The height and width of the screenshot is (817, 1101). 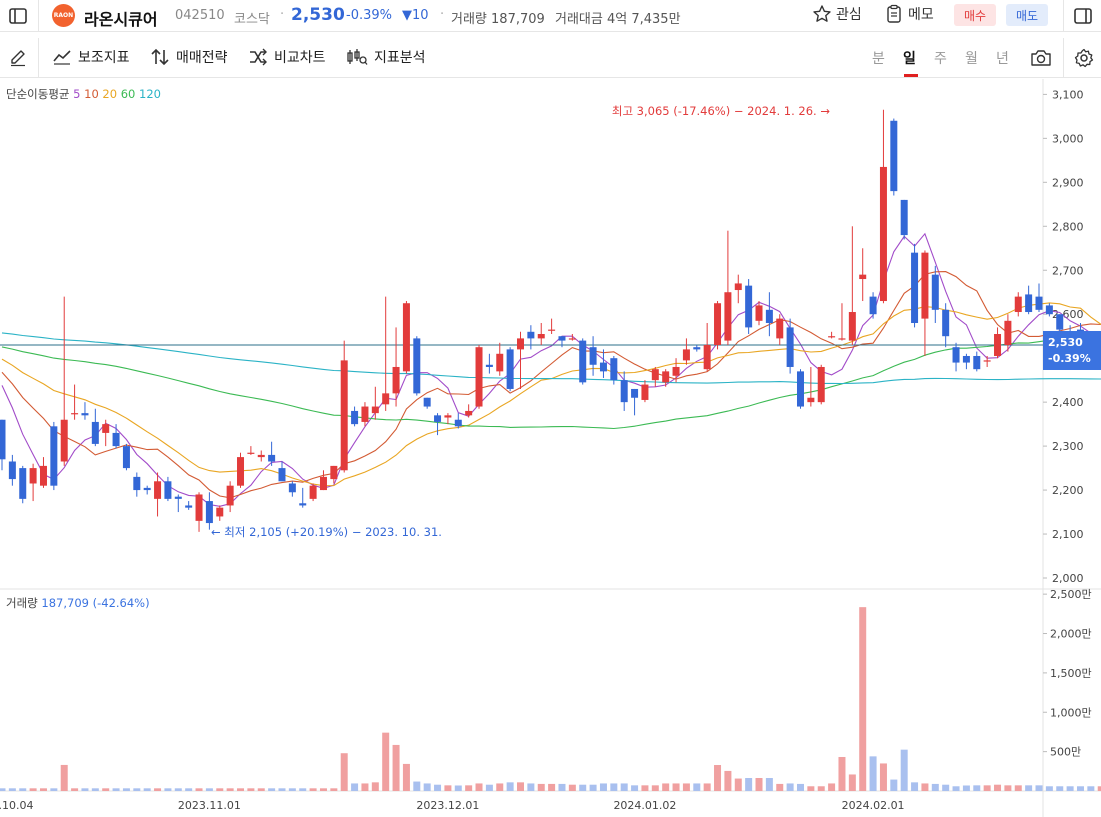 I want to click on strategy-button: 매매전략, so click(x=189, y=57).